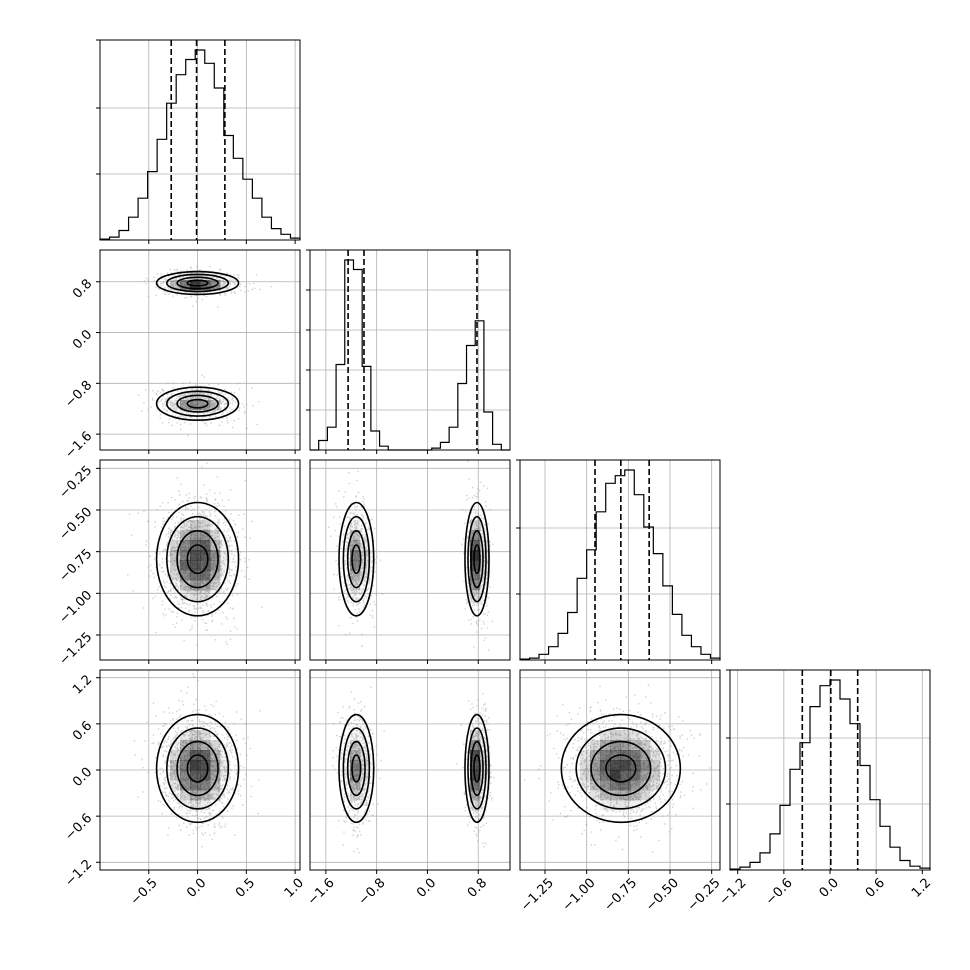  I want to click on y-tick-label-2-2: −0.8, so click(78, 394).